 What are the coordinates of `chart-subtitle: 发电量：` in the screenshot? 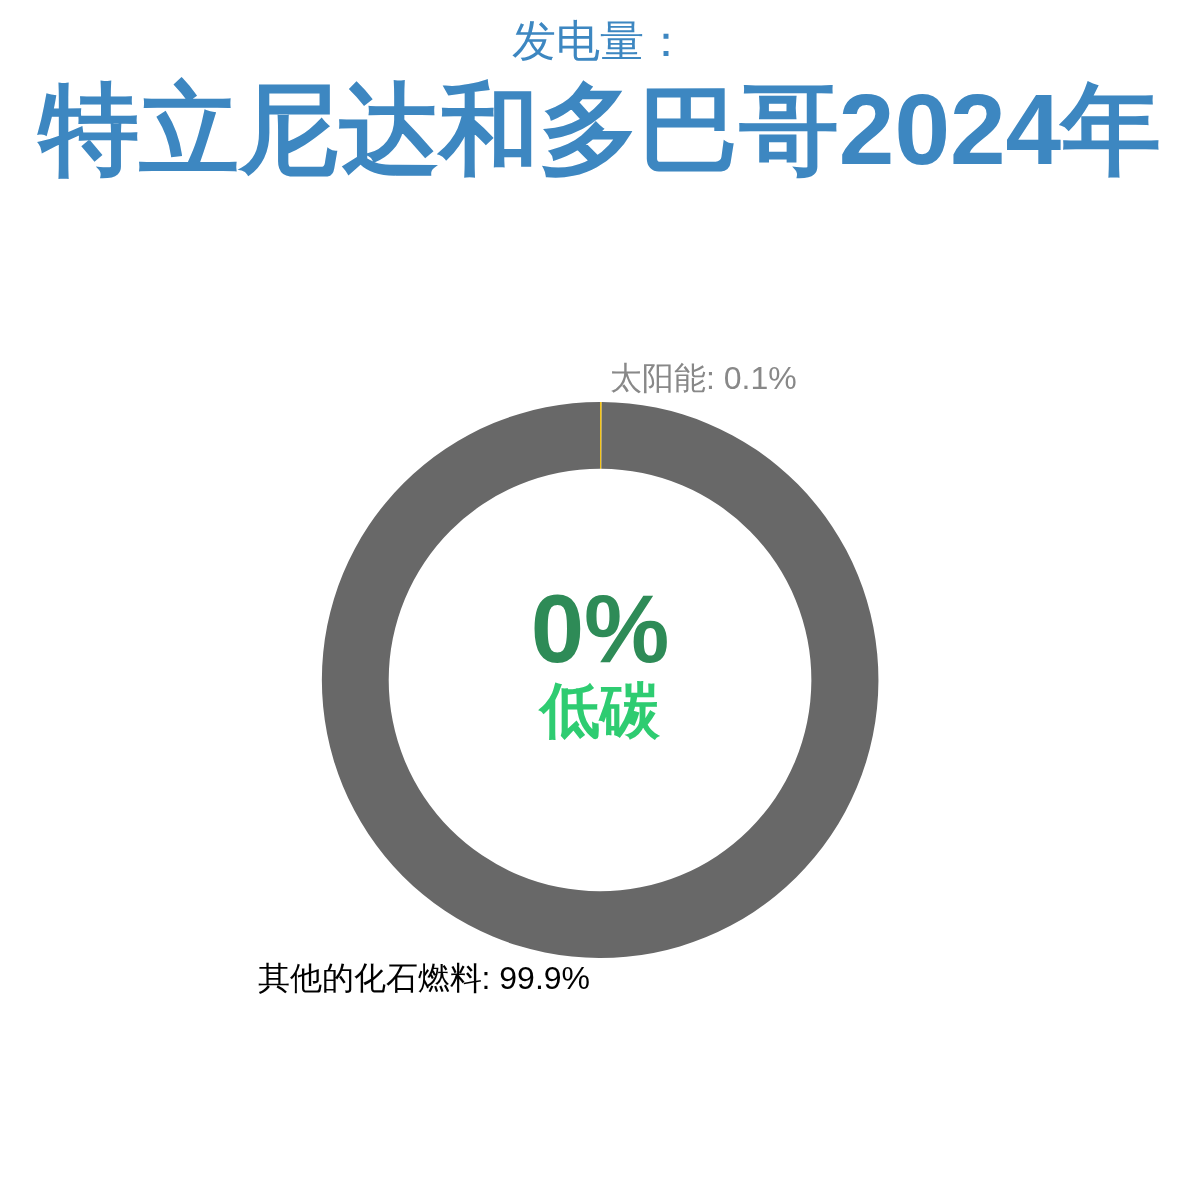 It's located at (600, 41).